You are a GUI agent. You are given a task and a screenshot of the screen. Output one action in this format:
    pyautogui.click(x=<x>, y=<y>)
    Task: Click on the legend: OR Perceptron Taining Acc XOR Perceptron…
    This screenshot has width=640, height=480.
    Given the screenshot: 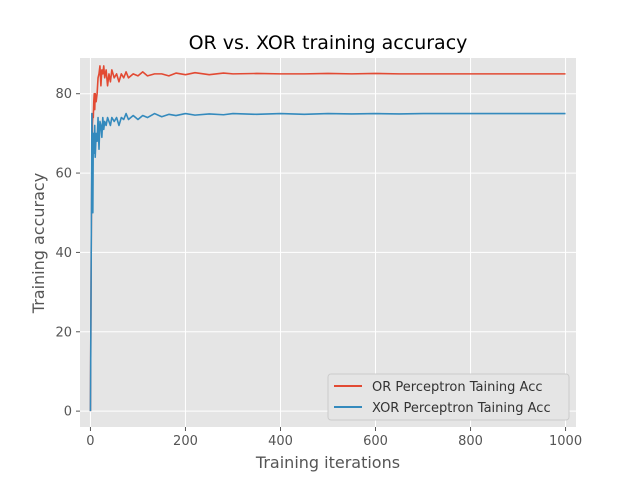 What is the action you would take?
    pyautogui.click(x=448, y=397)
    